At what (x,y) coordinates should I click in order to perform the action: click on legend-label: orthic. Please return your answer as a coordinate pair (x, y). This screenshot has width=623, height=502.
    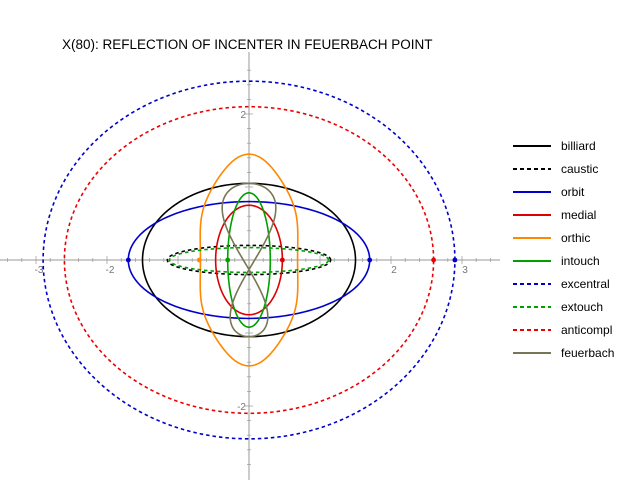
    Looking at the image, I should click on (575, 238).